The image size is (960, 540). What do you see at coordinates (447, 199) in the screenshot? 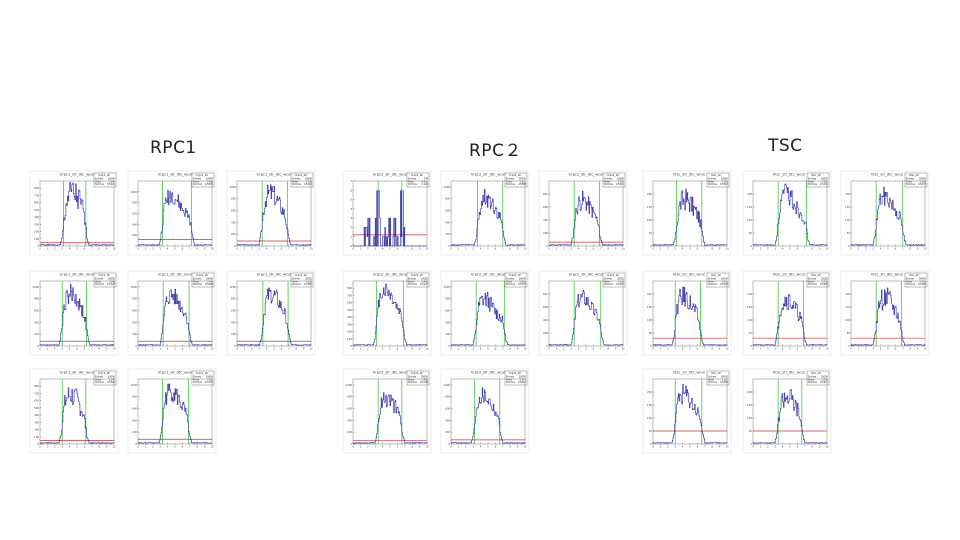
I see `y-tick-label: 800` at bounding box center [447, 199].